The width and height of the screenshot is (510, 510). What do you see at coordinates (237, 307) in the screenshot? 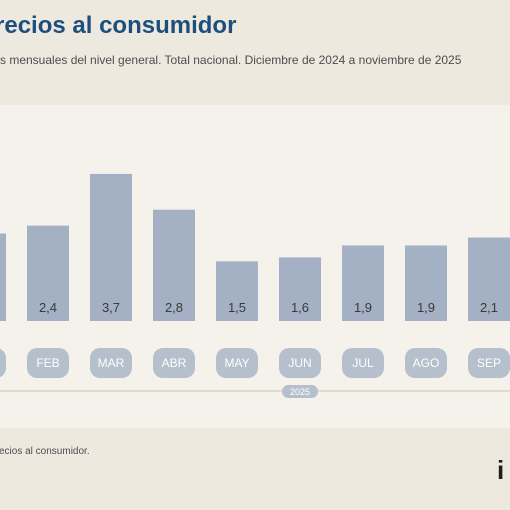
I see `bar-value-label: 1,5` at bounding box center [237, 307].